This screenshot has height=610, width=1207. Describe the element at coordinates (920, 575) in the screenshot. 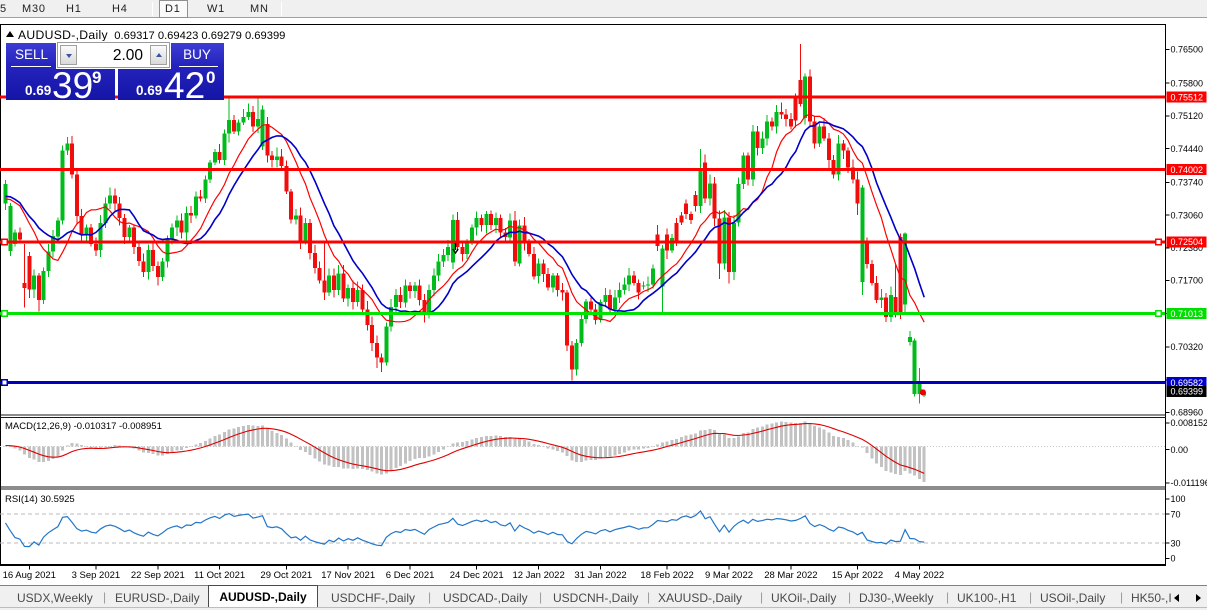

I see `svg-text: 4 May 2022` at that location.